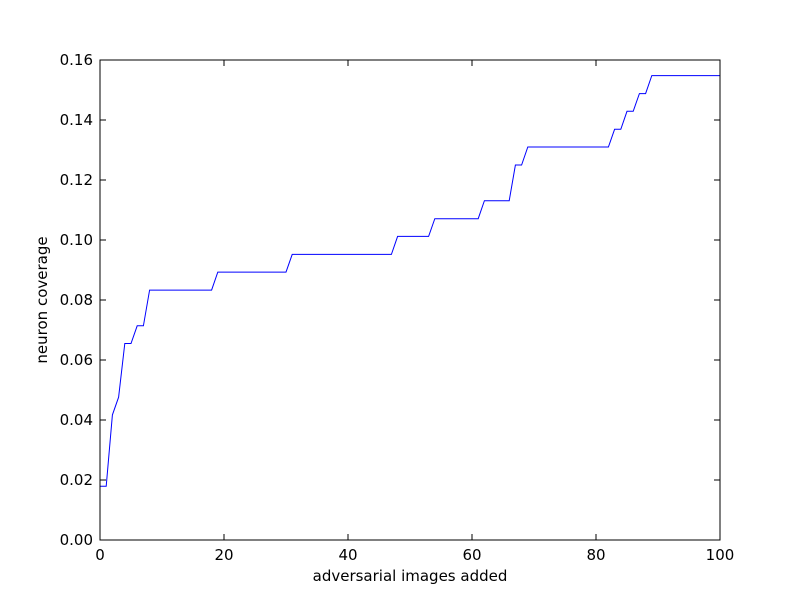 The image size is (800, 600). Describe the element at coordinates (76, 420) in the screenshot. I see `y-tick-label: 0.04` at that location.